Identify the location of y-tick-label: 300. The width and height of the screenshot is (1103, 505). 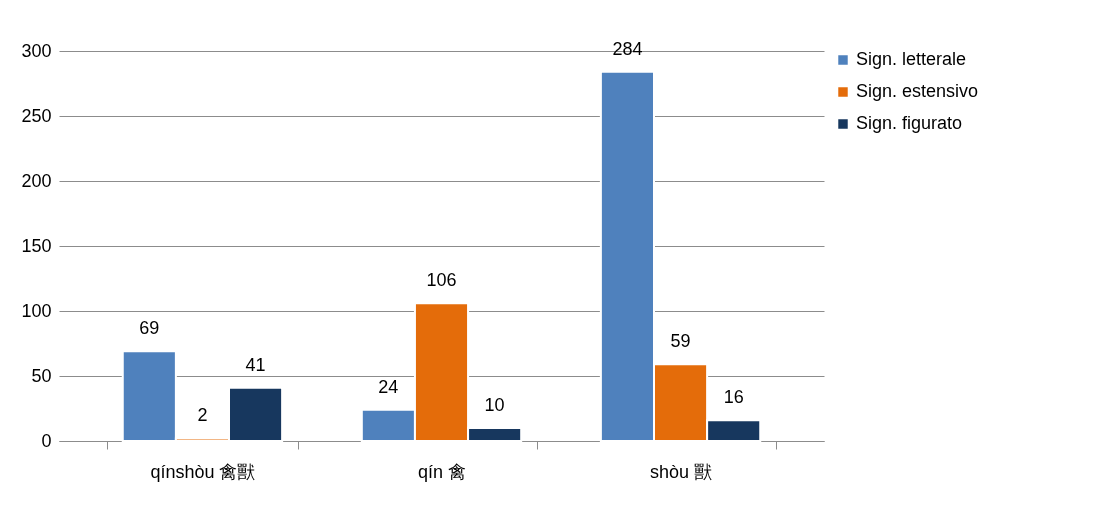
(36, 50).